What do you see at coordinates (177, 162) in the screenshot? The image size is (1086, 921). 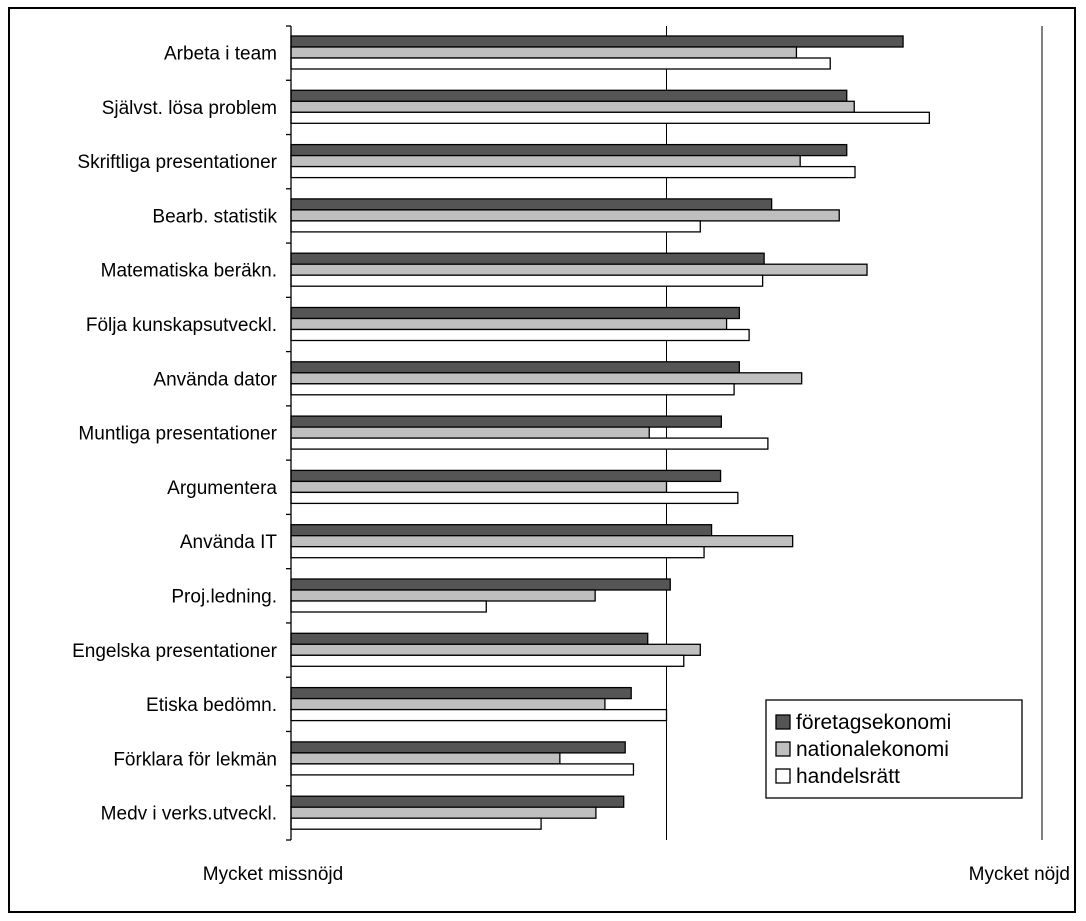 I see `category-label-2: Skriftliga presentationer` at bounding box center [177, 162].